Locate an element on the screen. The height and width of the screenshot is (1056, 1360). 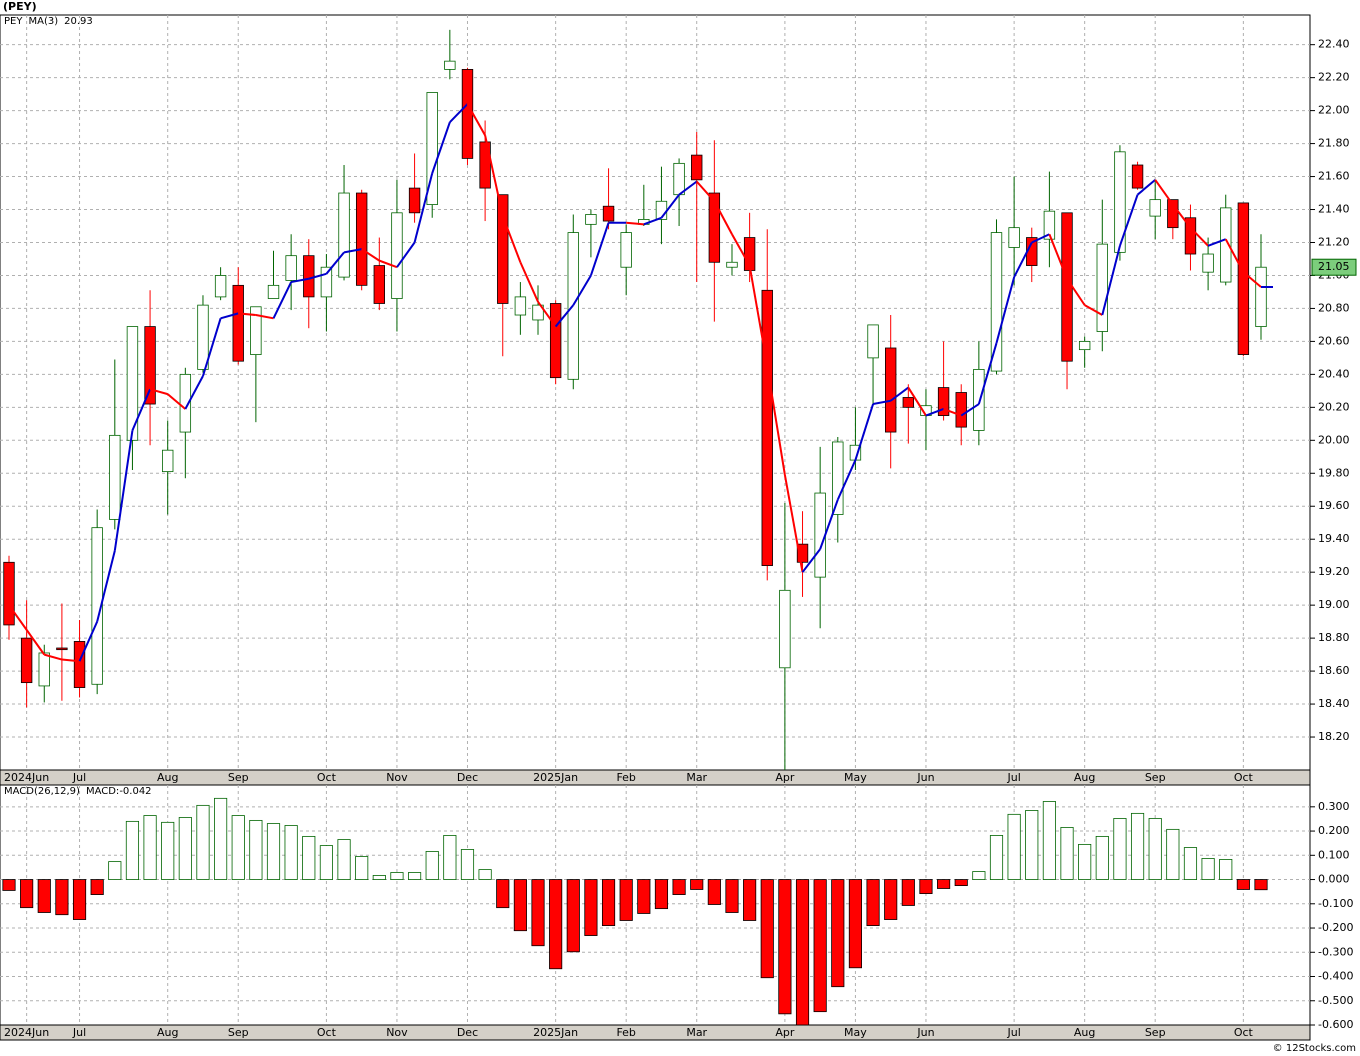
x-tick-label: May is located at coordinates (855, 1032).